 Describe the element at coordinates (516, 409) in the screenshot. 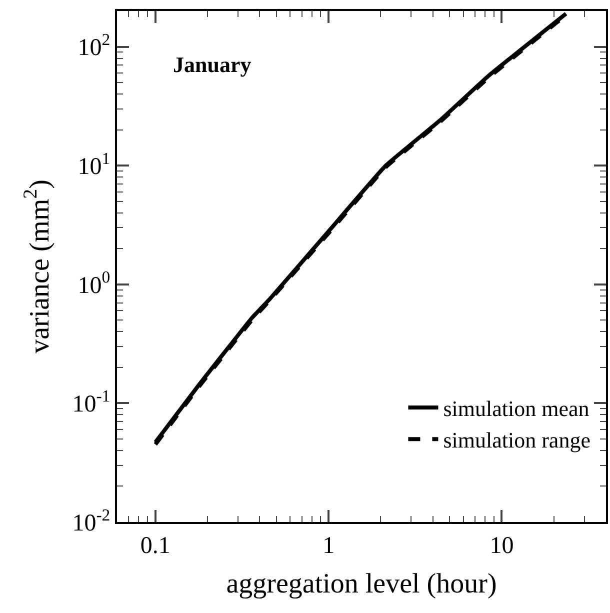

I see `legend-label: simulation mean` at that location.